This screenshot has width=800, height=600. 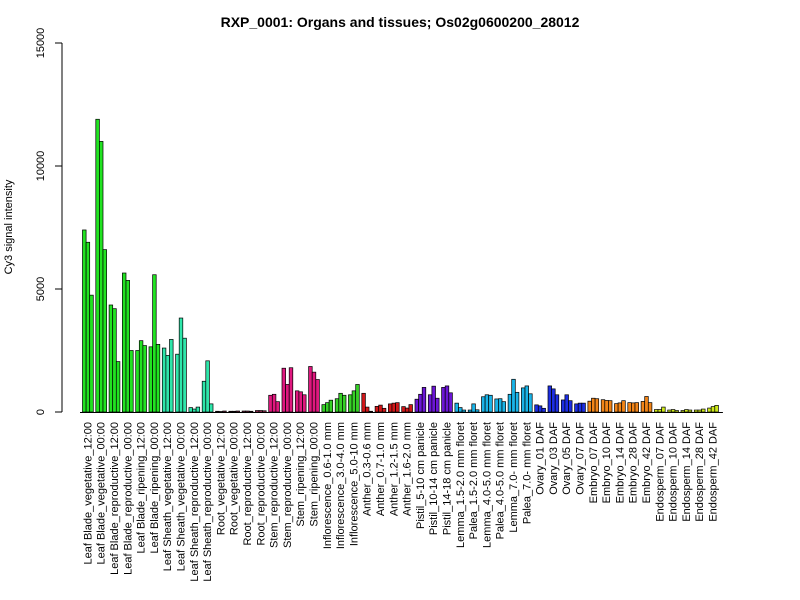 What do you see at coordinates (394, 469) in the screenshot?
I see `x-tick-label: Anther_1.2-1.5 mm` at bounding box center [394, 469].